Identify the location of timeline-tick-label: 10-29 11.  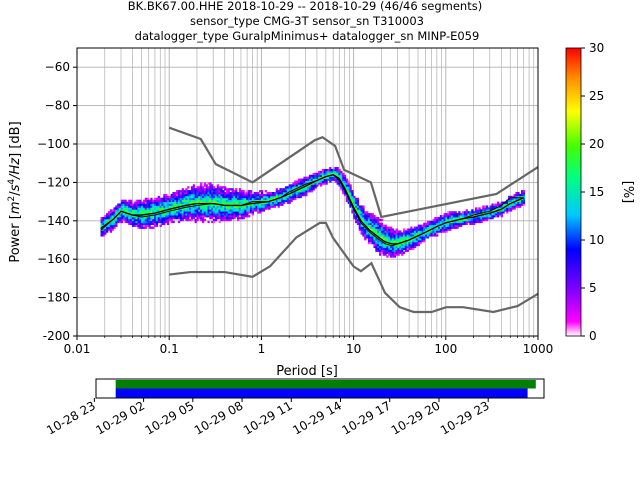
(268, 417).